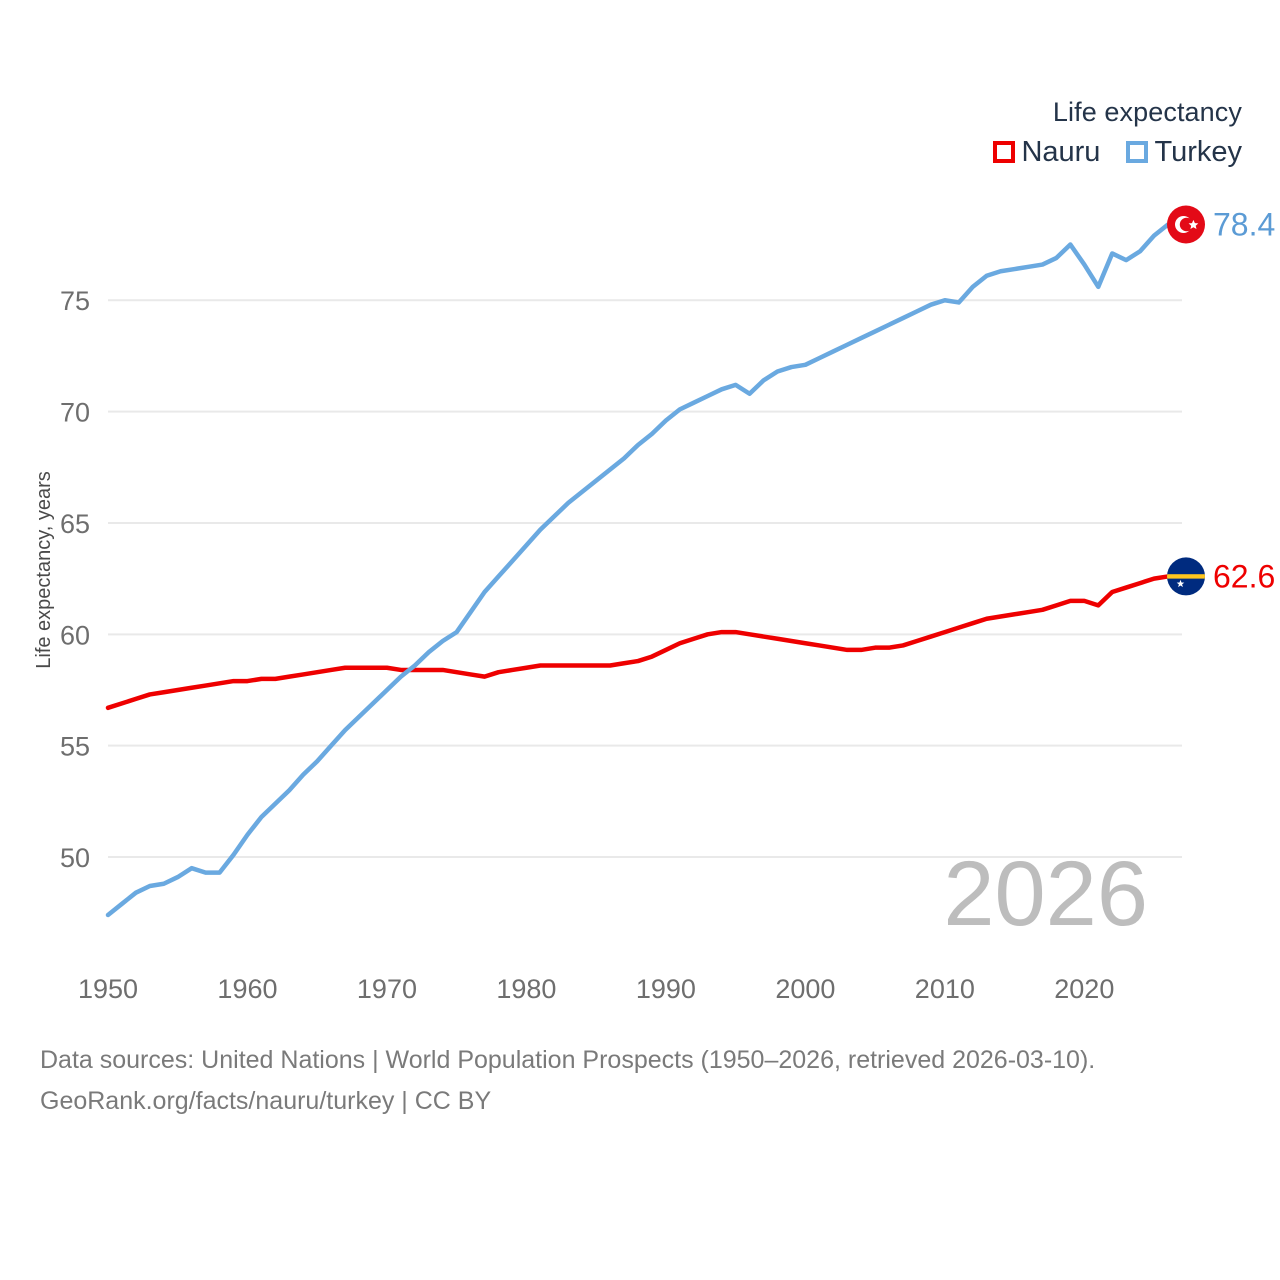  What do you see at coordinates (108, 989) in the screenshot?
I see `x-tick-1950: 1950` at bounding box center [108, 989].